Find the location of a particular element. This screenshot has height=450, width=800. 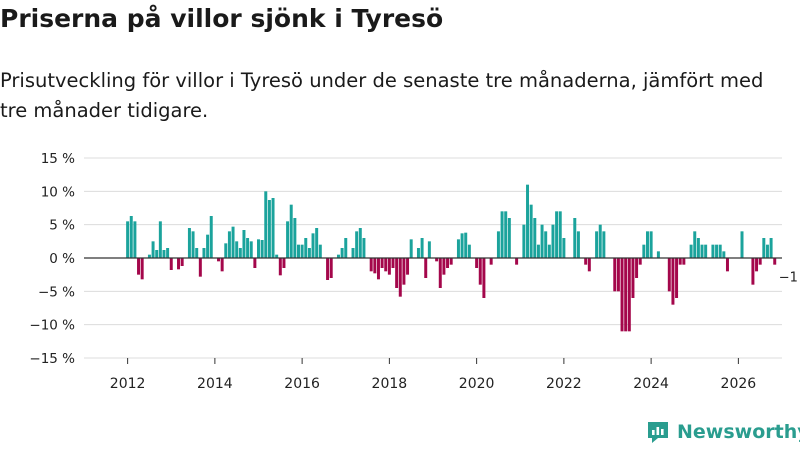

annotations: −1 % is located at coordinates (789, 278).